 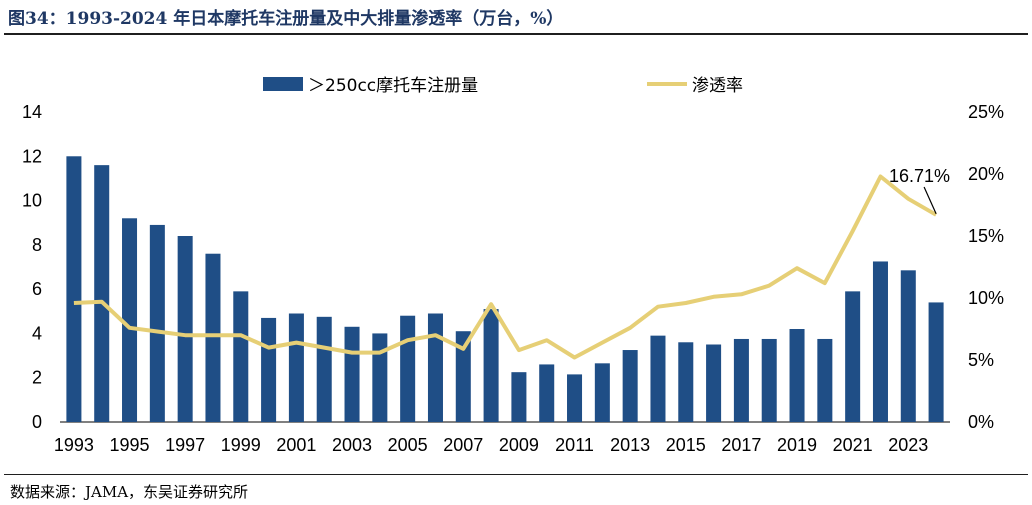 What do you see at coordinates (516, 34) in the screenshot?
I see `top-divider` at bounding box center [516, 34].